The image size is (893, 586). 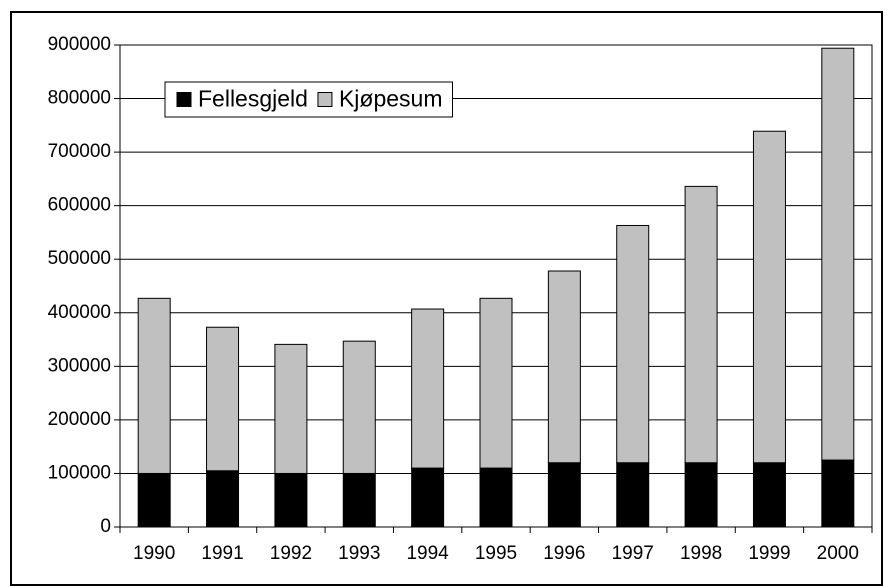 I want to click on legend-label: Fellesgjeld, so click(x=253, y=99).